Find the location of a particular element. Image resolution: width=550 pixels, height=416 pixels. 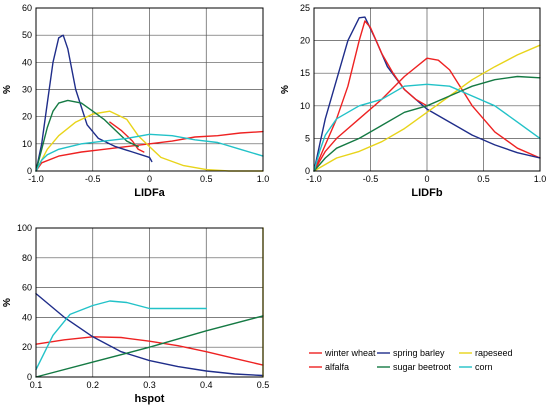

legend-label: corn is located at coordinates (484, 367).